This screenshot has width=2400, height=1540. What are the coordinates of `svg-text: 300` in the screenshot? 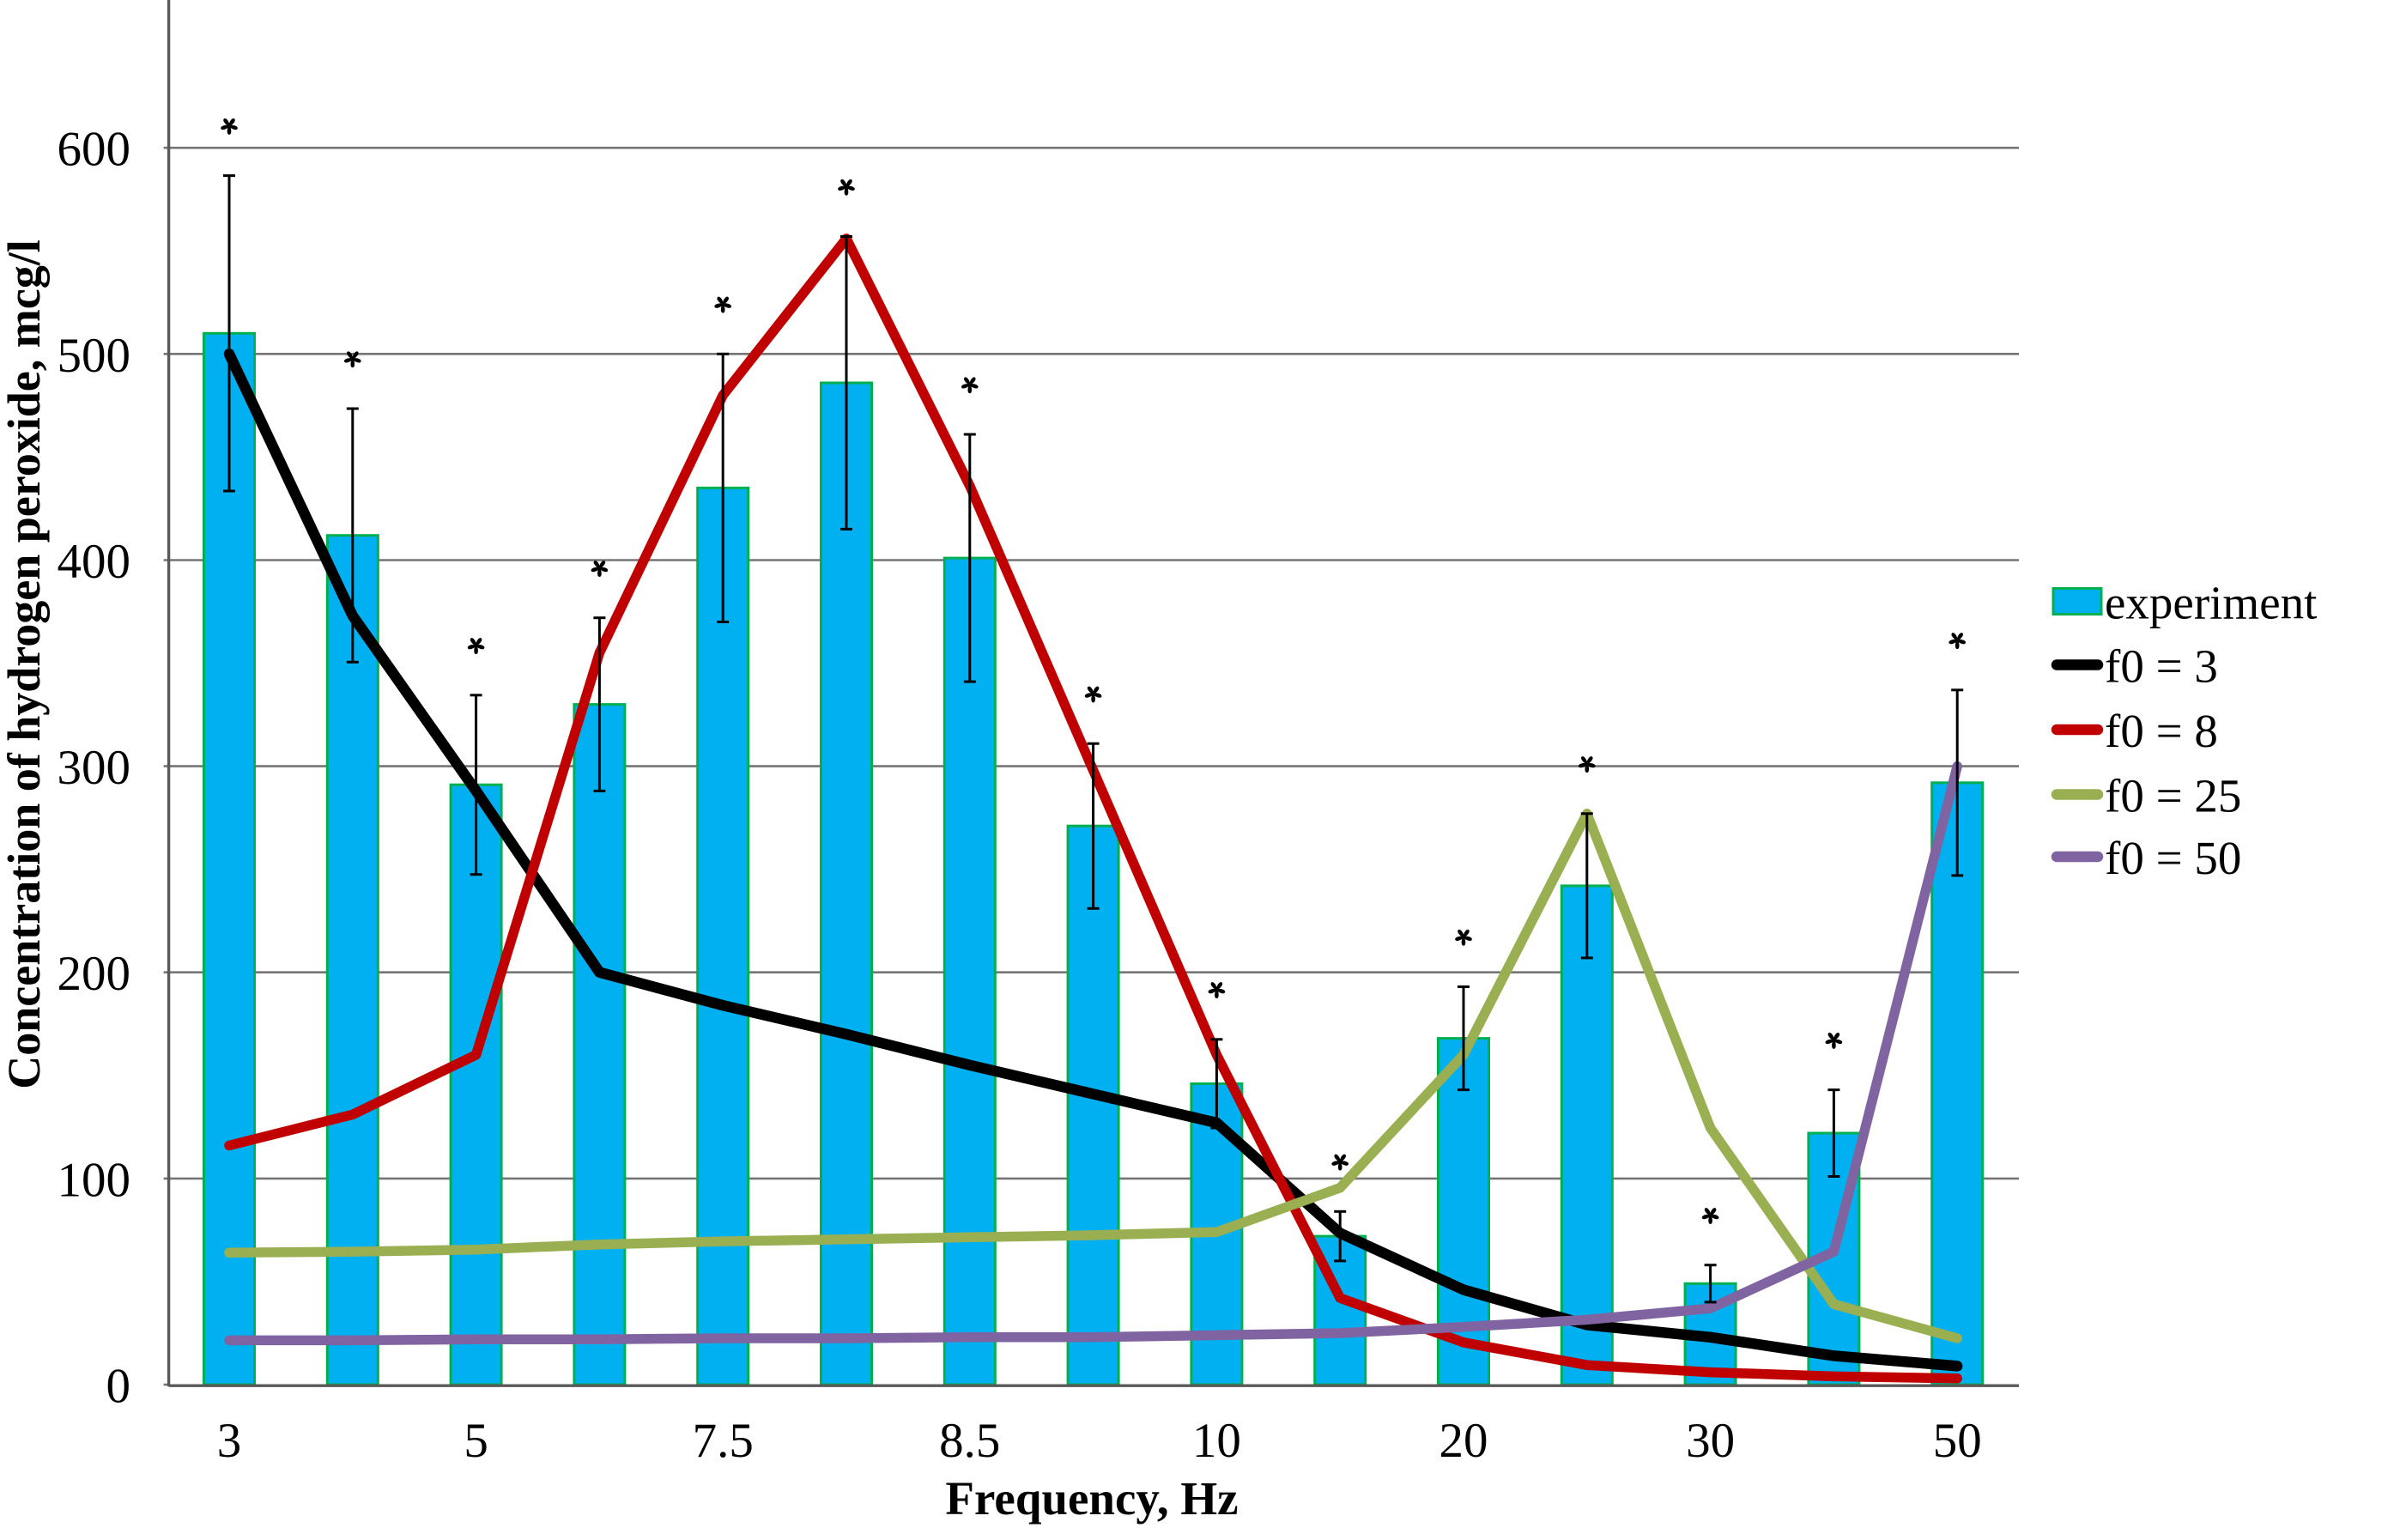 It's located at (94, 768).